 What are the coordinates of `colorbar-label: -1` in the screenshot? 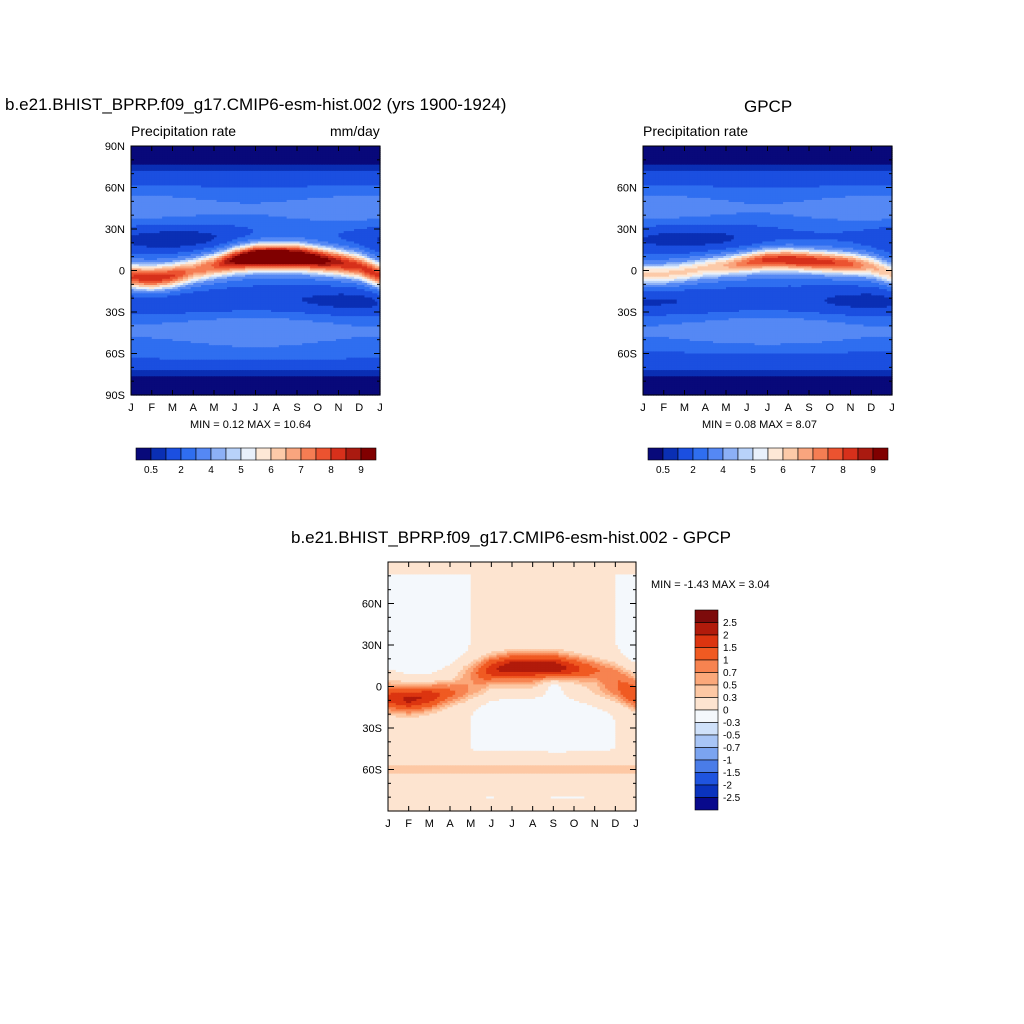 It's located at (727, 761).